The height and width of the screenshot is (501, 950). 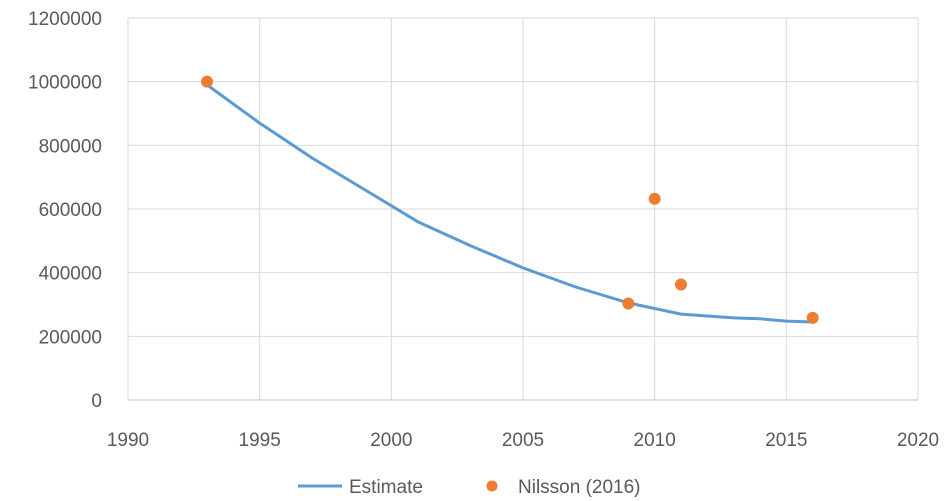 What do you see at coordinates (918, 440) in the screenshot?
I see `x-tick-label: 2020` at bounding box center [918, 440].